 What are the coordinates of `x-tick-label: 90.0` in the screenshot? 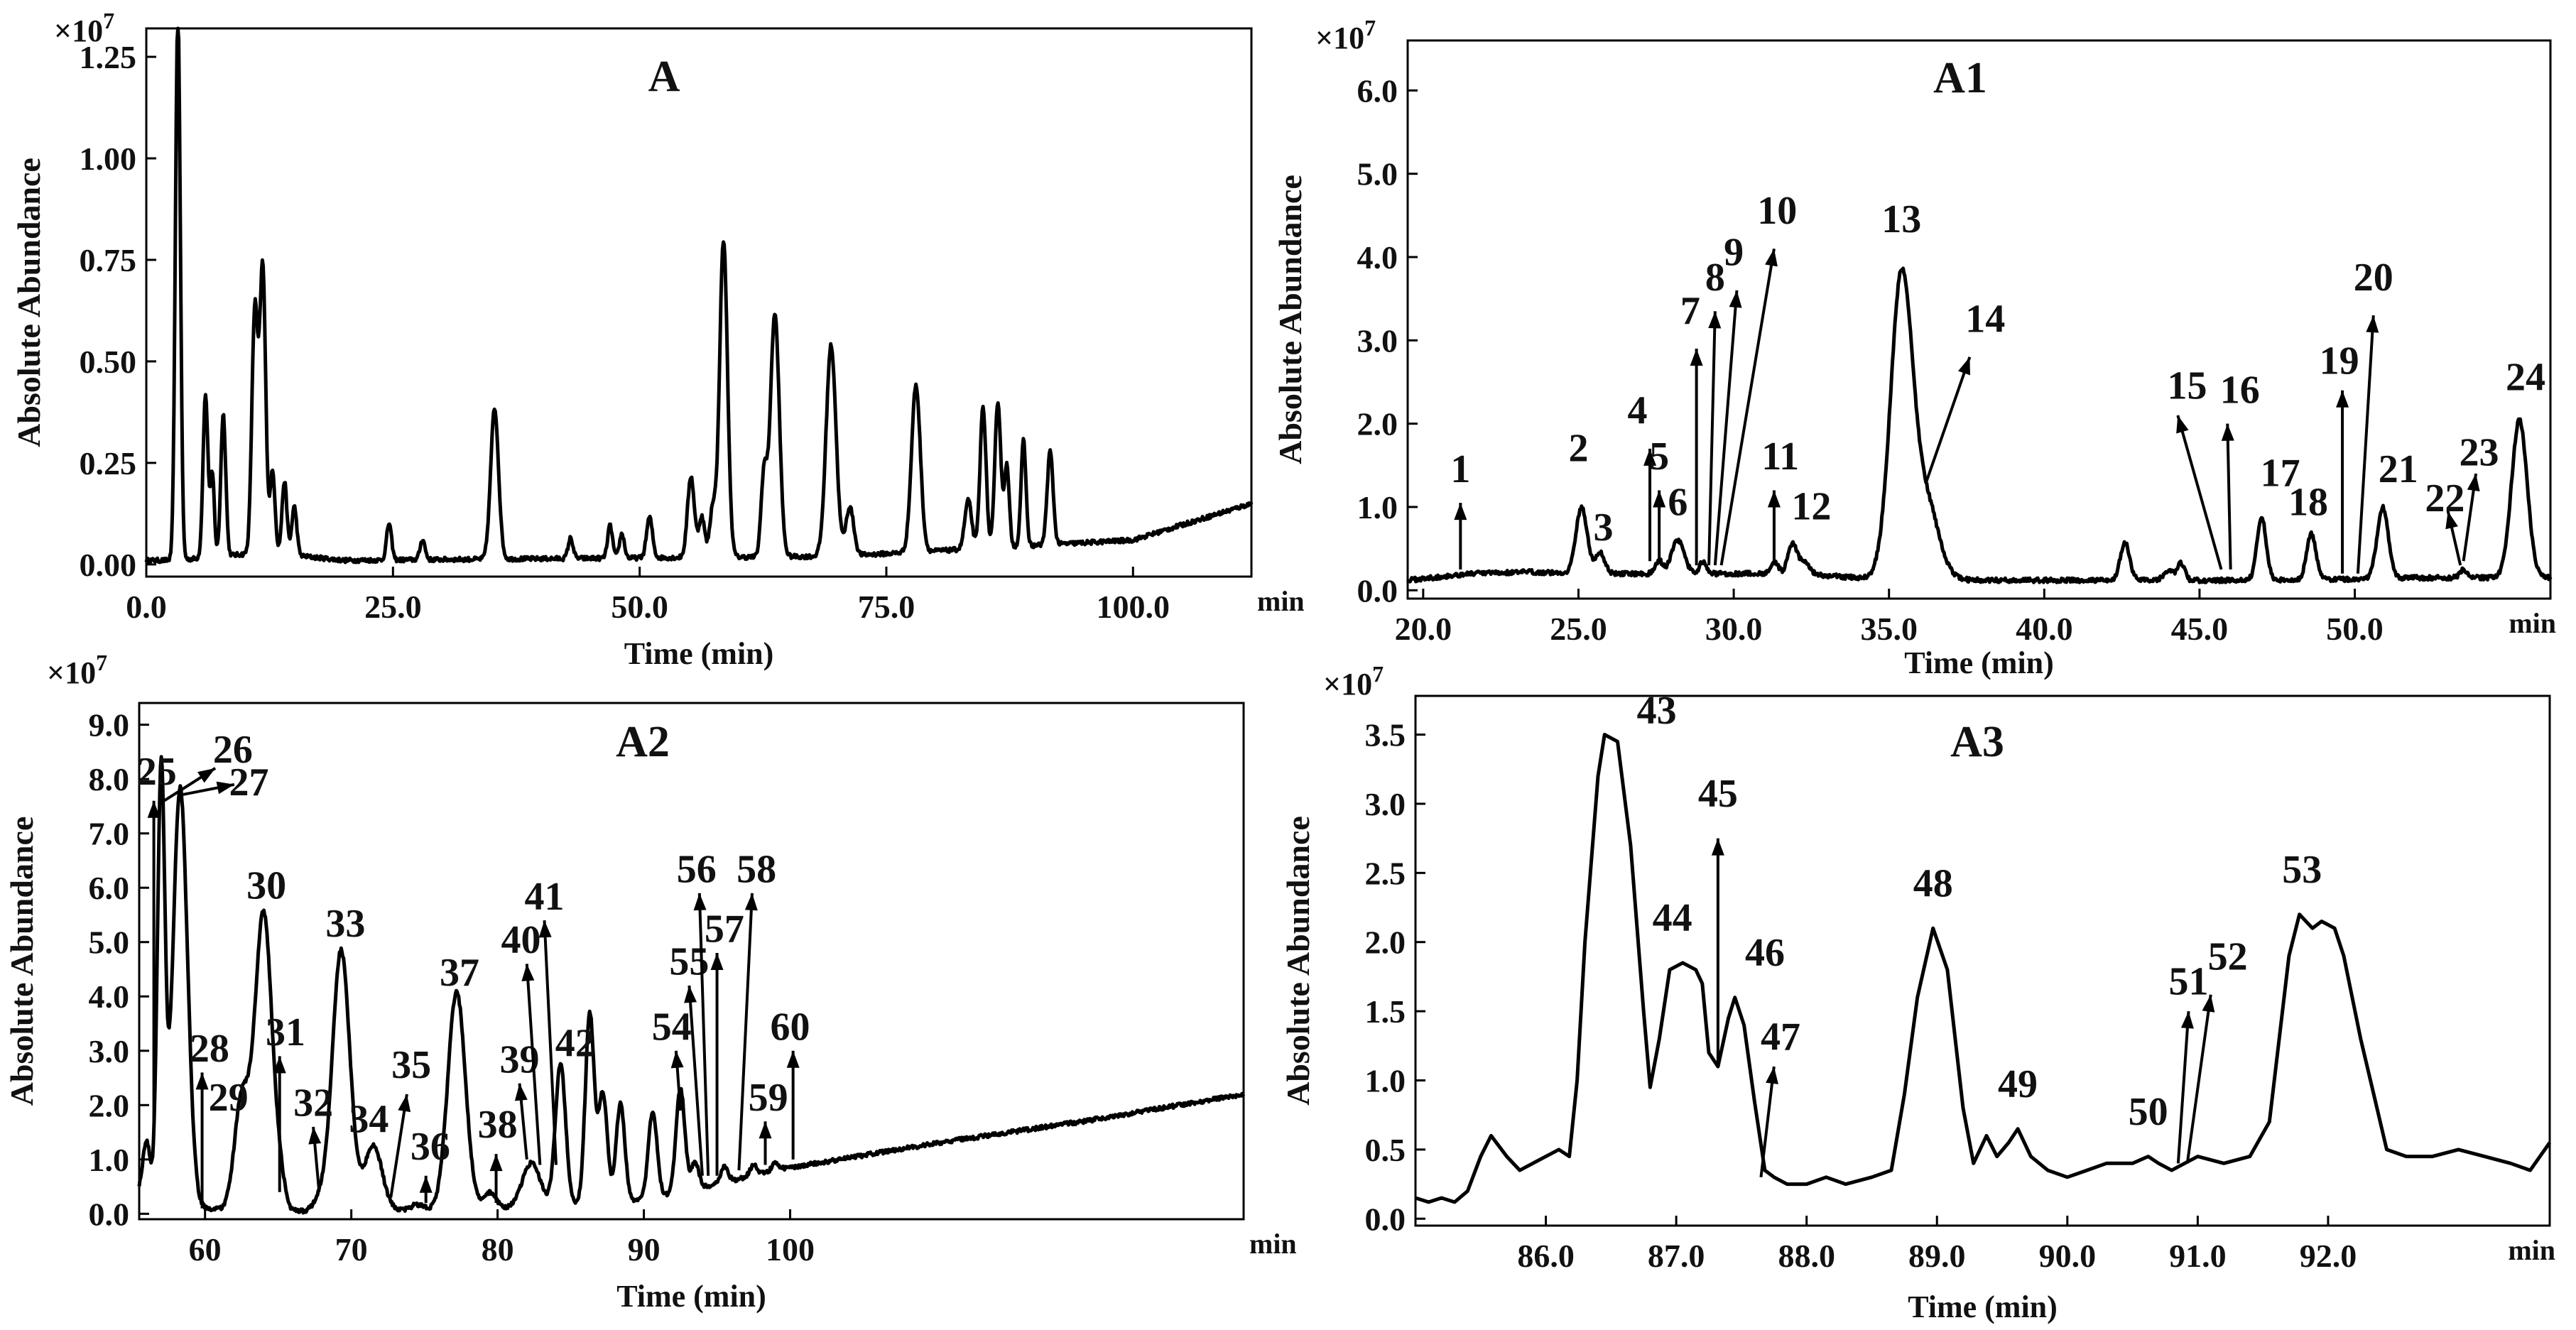 It's located at (2068, 1256).